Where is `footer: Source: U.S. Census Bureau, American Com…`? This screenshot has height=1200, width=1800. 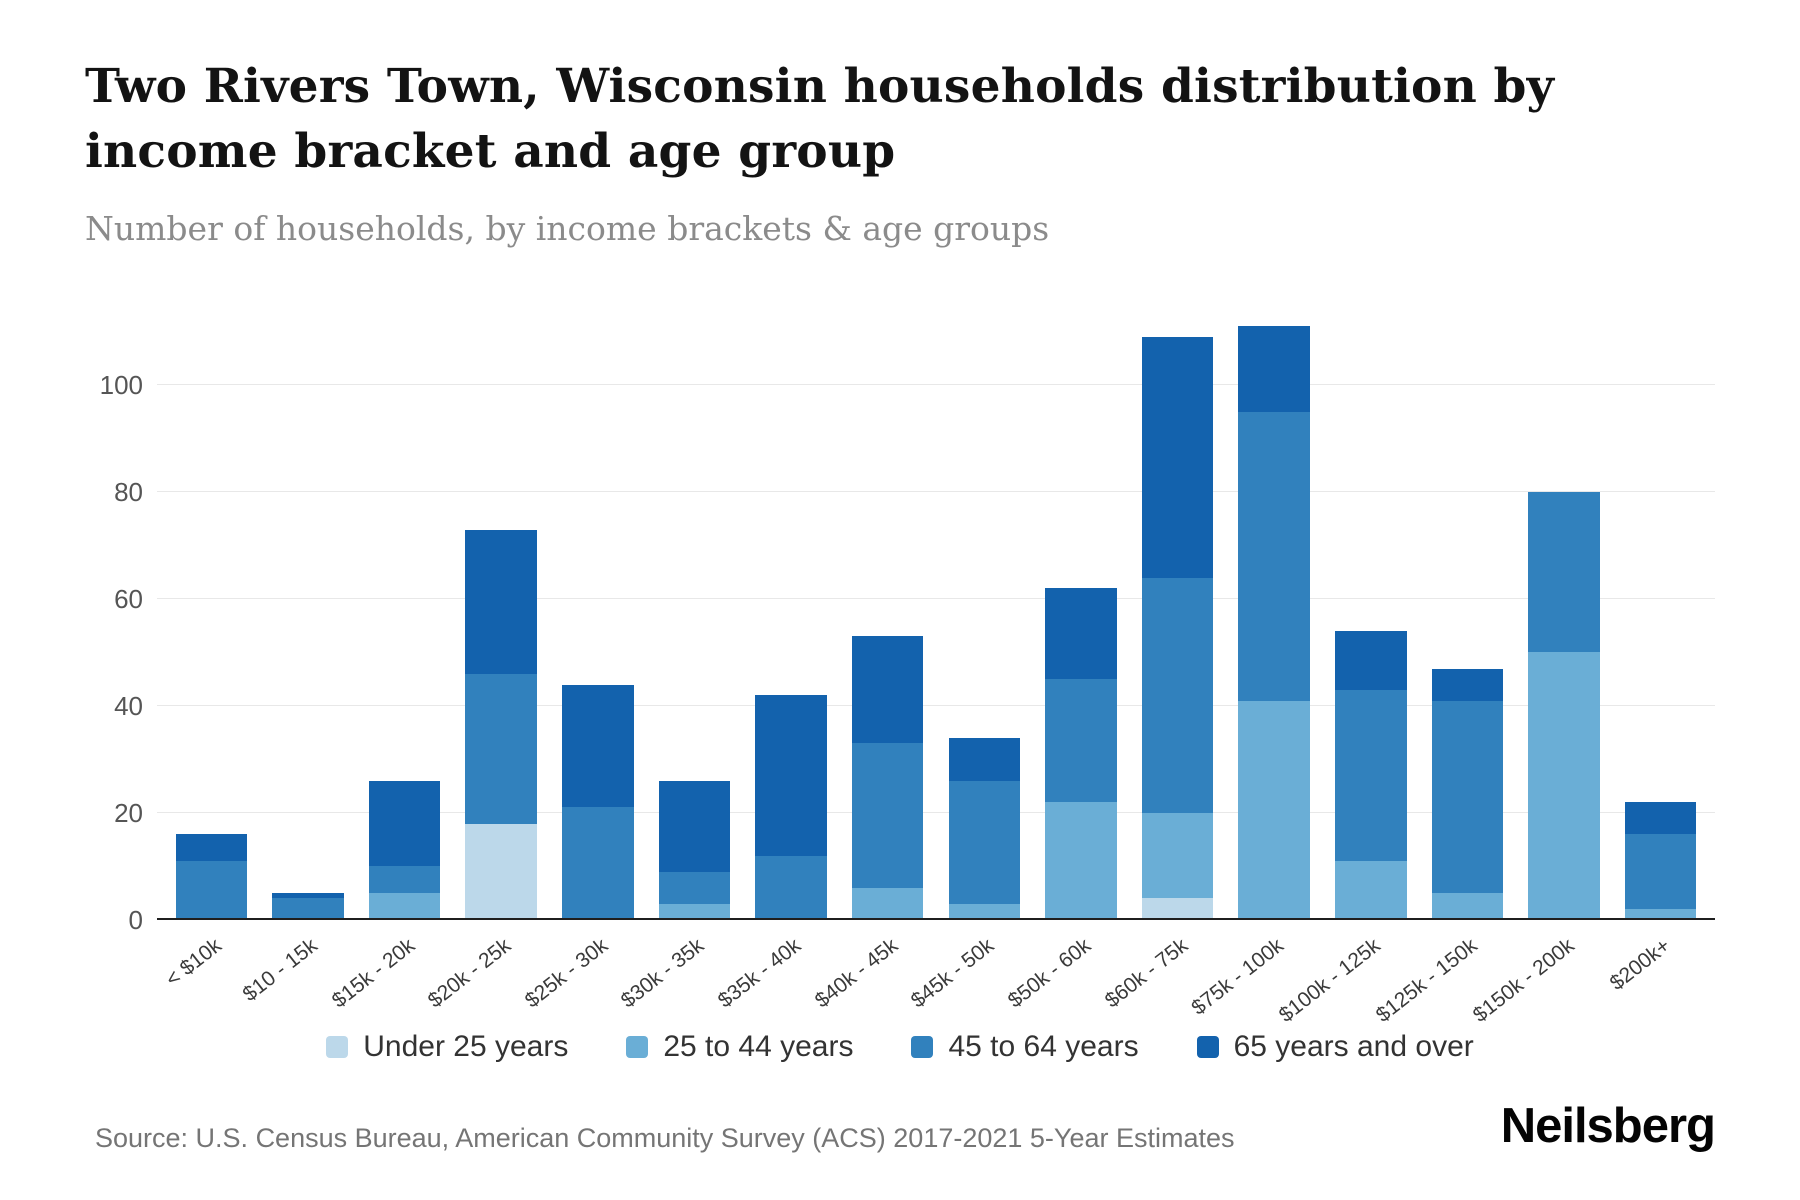 footer: Source: U.S. Census Bureau, American Com… is located at coordinates (900, 1126).